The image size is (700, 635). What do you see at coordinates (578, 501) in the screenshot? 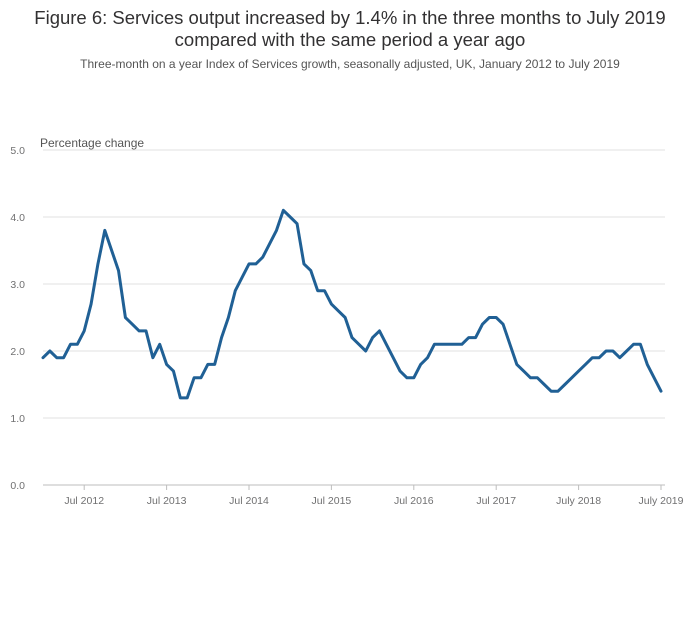
I see `x-tick-label: July 2018` at bounding box center [578, 501].